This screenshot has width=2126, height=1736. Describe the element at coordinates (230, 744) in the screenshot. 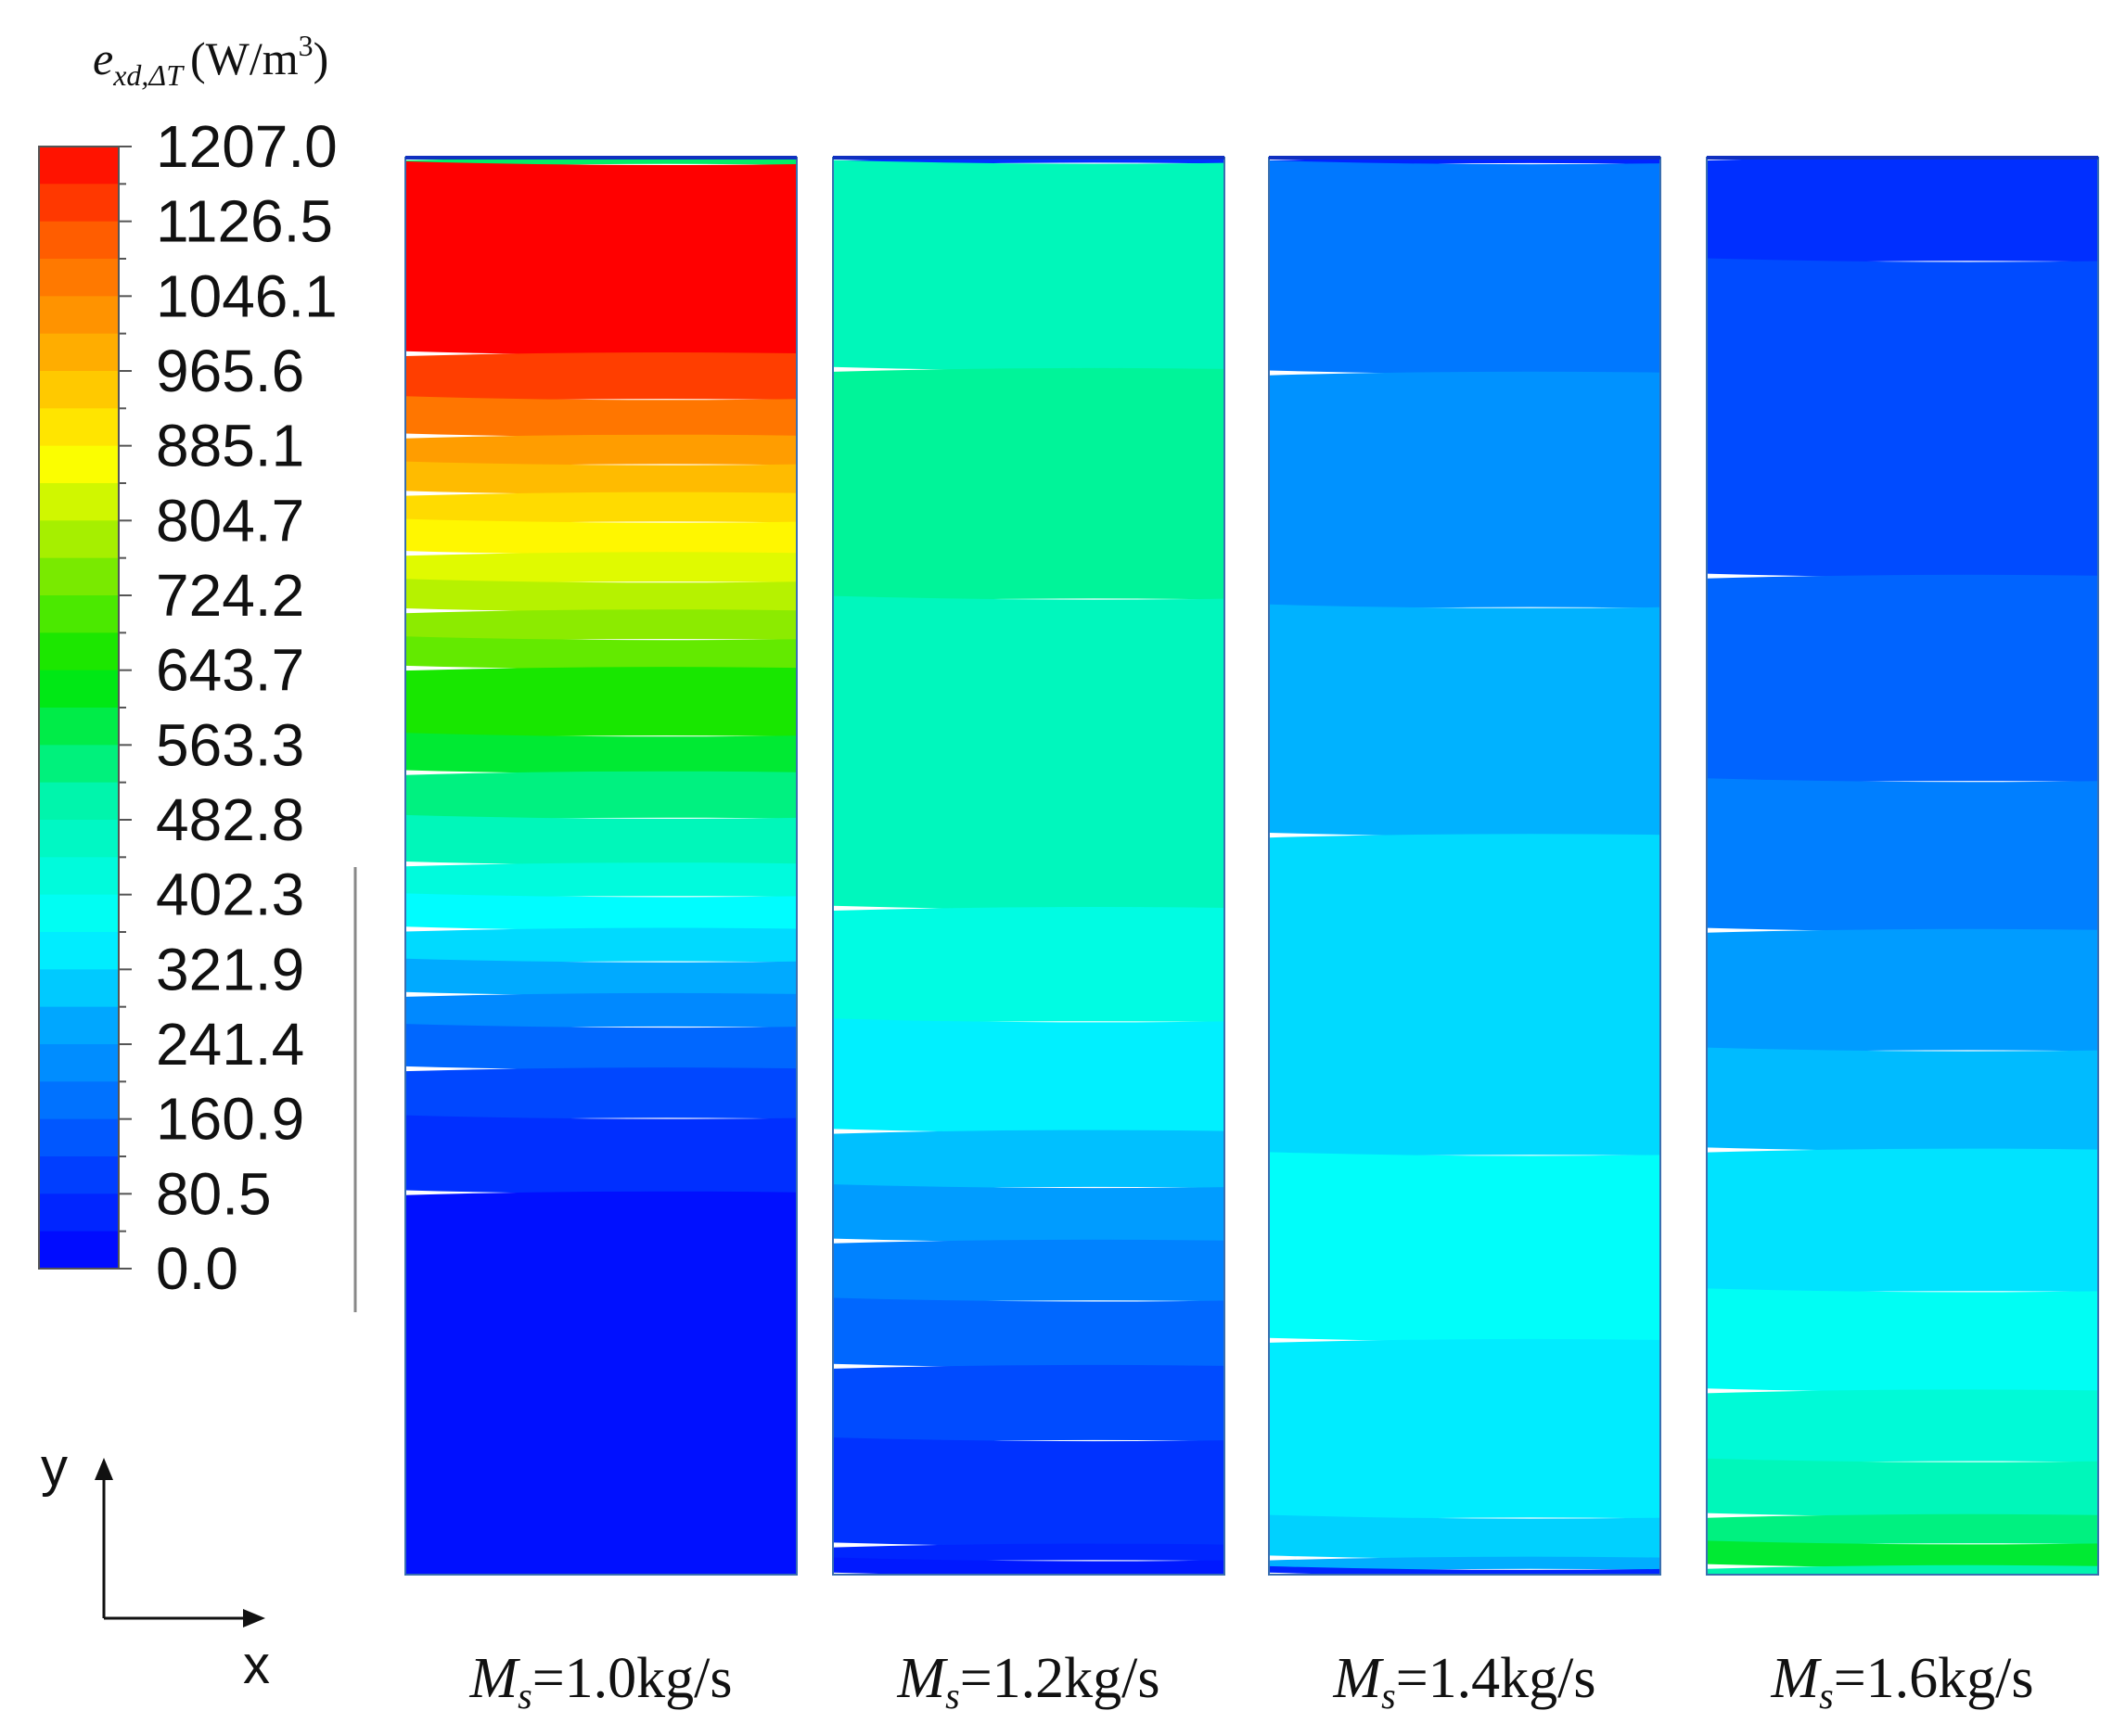

I see `colorbar-tick-label: 563.3` at that location.